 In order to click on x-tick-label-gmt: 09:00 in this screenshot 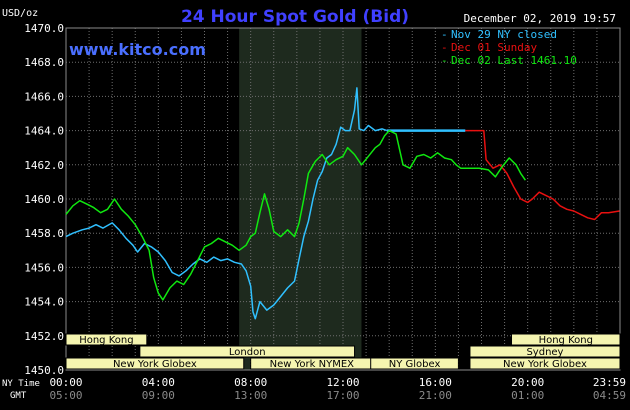, I will do `click(158, 395)`.